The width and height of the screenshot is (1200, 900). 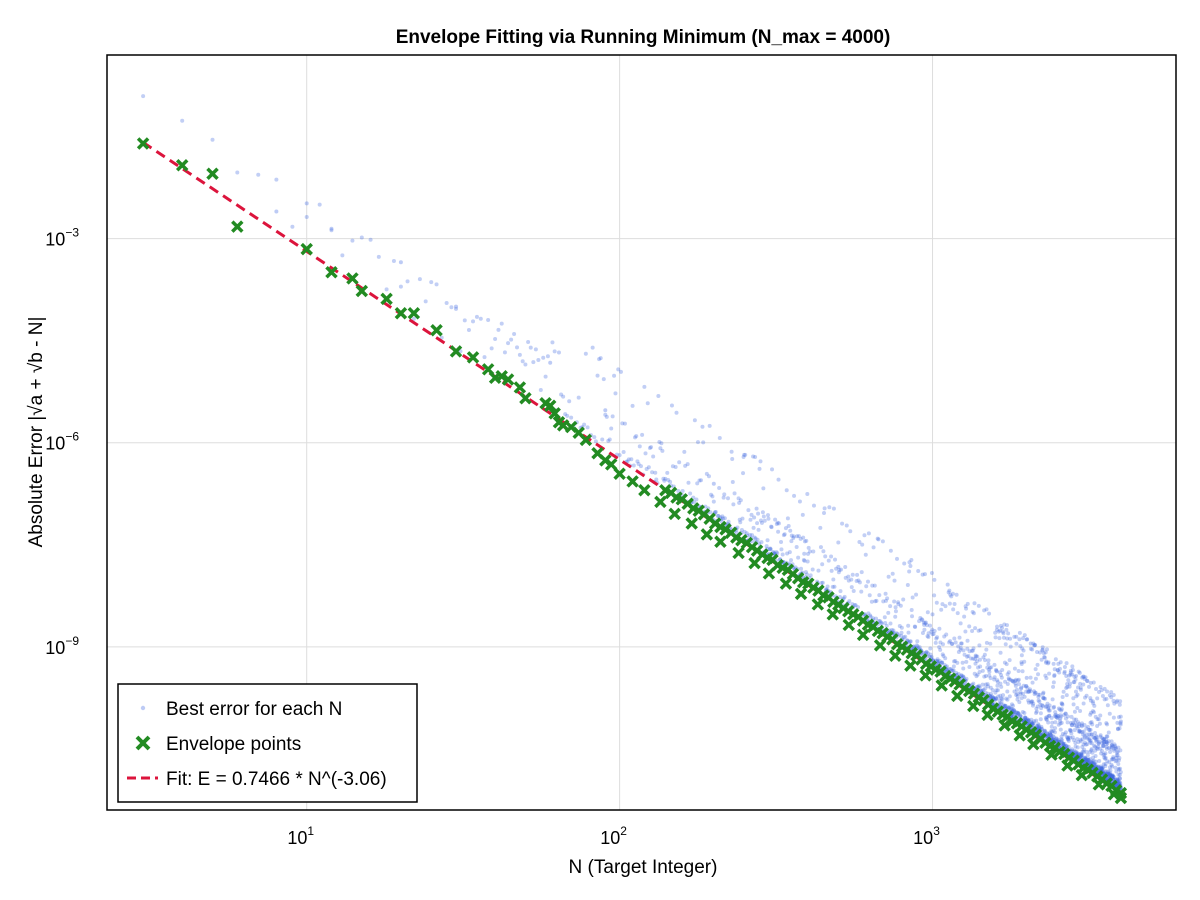 What do you see at coordinates (1004, 725) in the screenshot?
I see `envelope-point` at bounding box center [1004, 725].